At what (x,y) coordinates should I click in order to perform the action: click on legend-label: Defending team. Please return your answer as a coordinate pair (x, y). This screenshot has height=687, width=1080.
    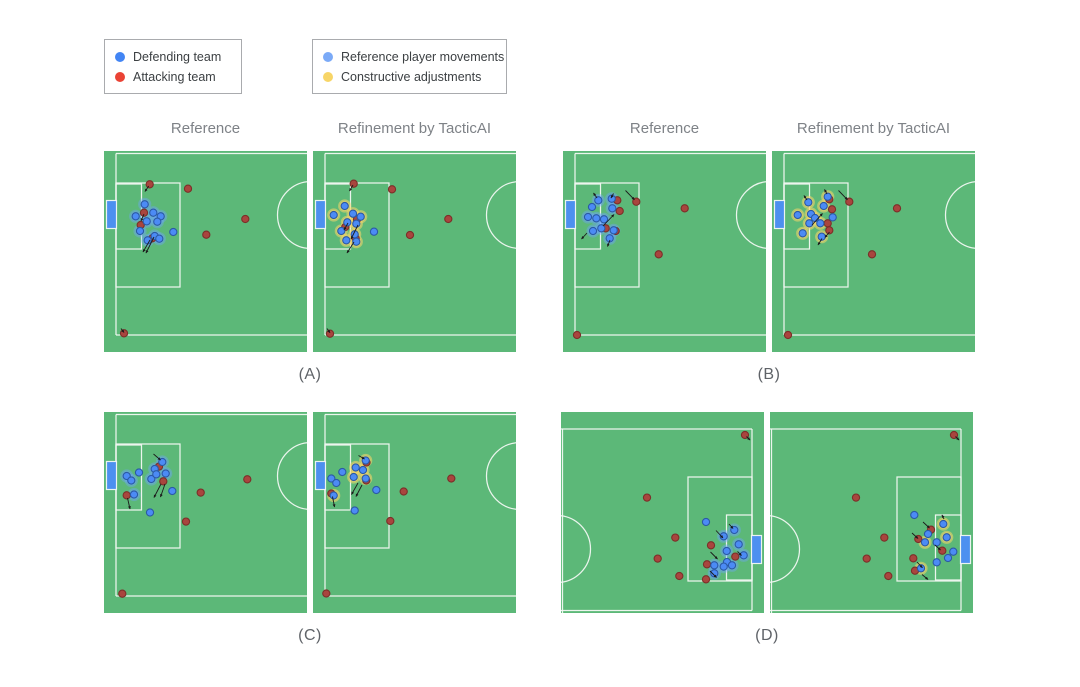
    Looking at the image, I should click on (177, 56).